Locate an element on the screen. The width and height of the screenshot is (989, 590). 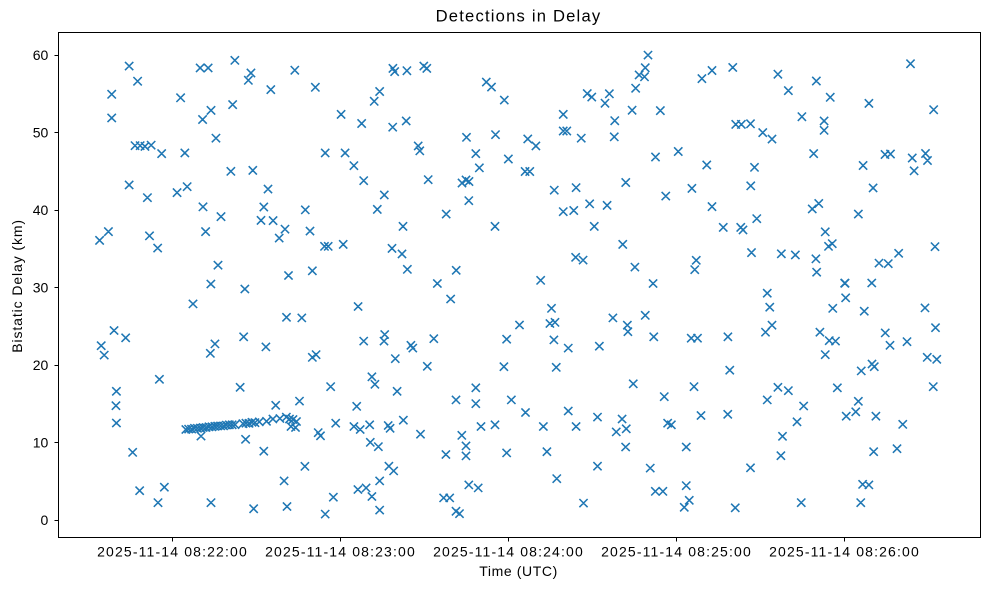
svg-text: 20 is located at coordinates (41, 365).